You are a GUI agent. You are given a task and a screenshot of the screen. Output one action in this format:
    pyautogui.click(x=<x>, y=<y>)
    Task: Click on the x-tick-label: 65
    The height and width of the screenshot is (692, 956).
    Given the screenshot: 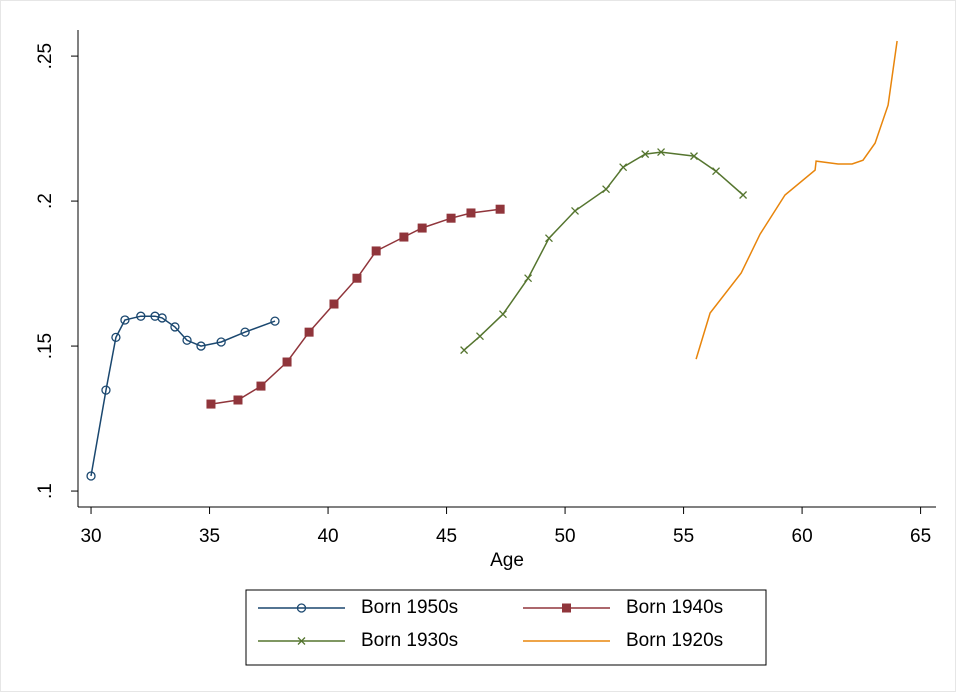 What is the action you would take?
    pyautogui.click(x=920, y=536)
    